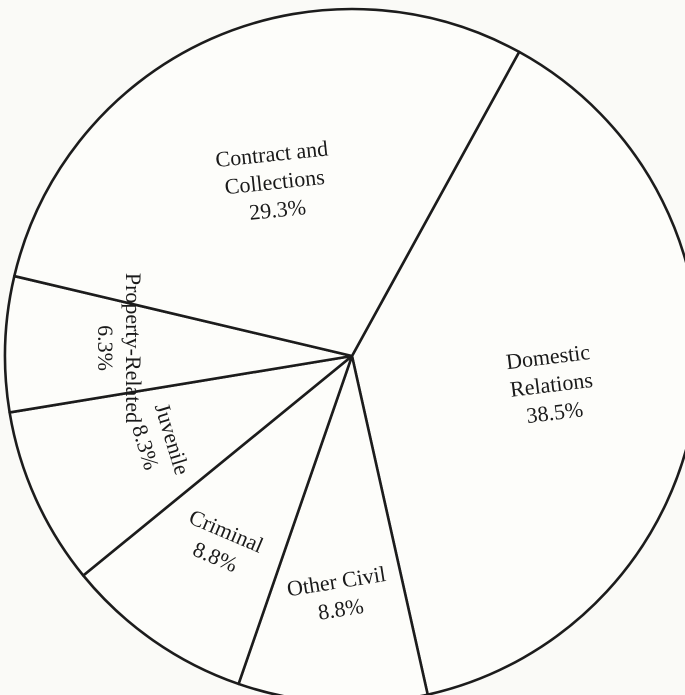  What do you see at coordinates (277, 209) in the screenshot?
I see `slice-value-contract-and-collections: 29.3%` at bounding box center [277, 209].